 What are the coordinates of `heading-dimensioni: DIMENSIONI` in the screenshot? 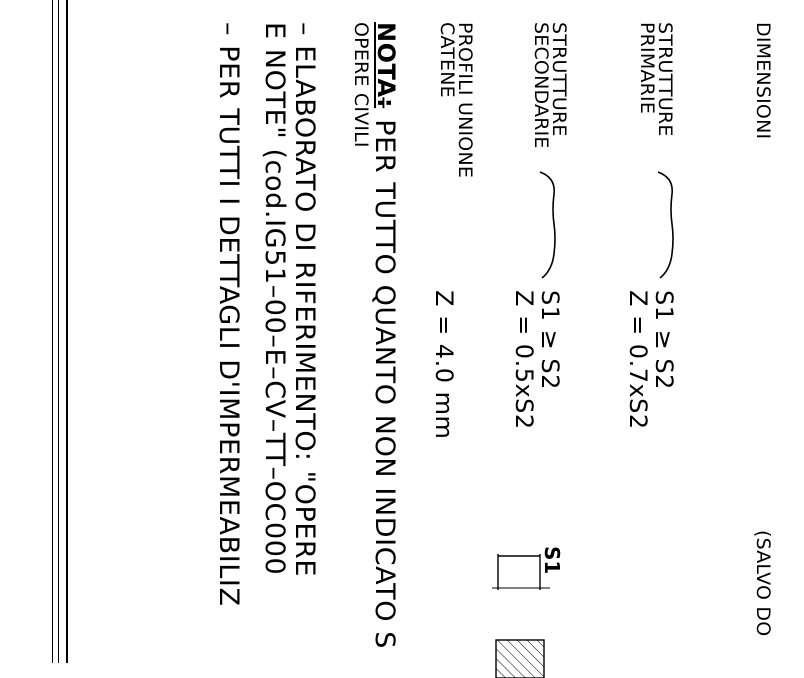 It's located at (763, 81).